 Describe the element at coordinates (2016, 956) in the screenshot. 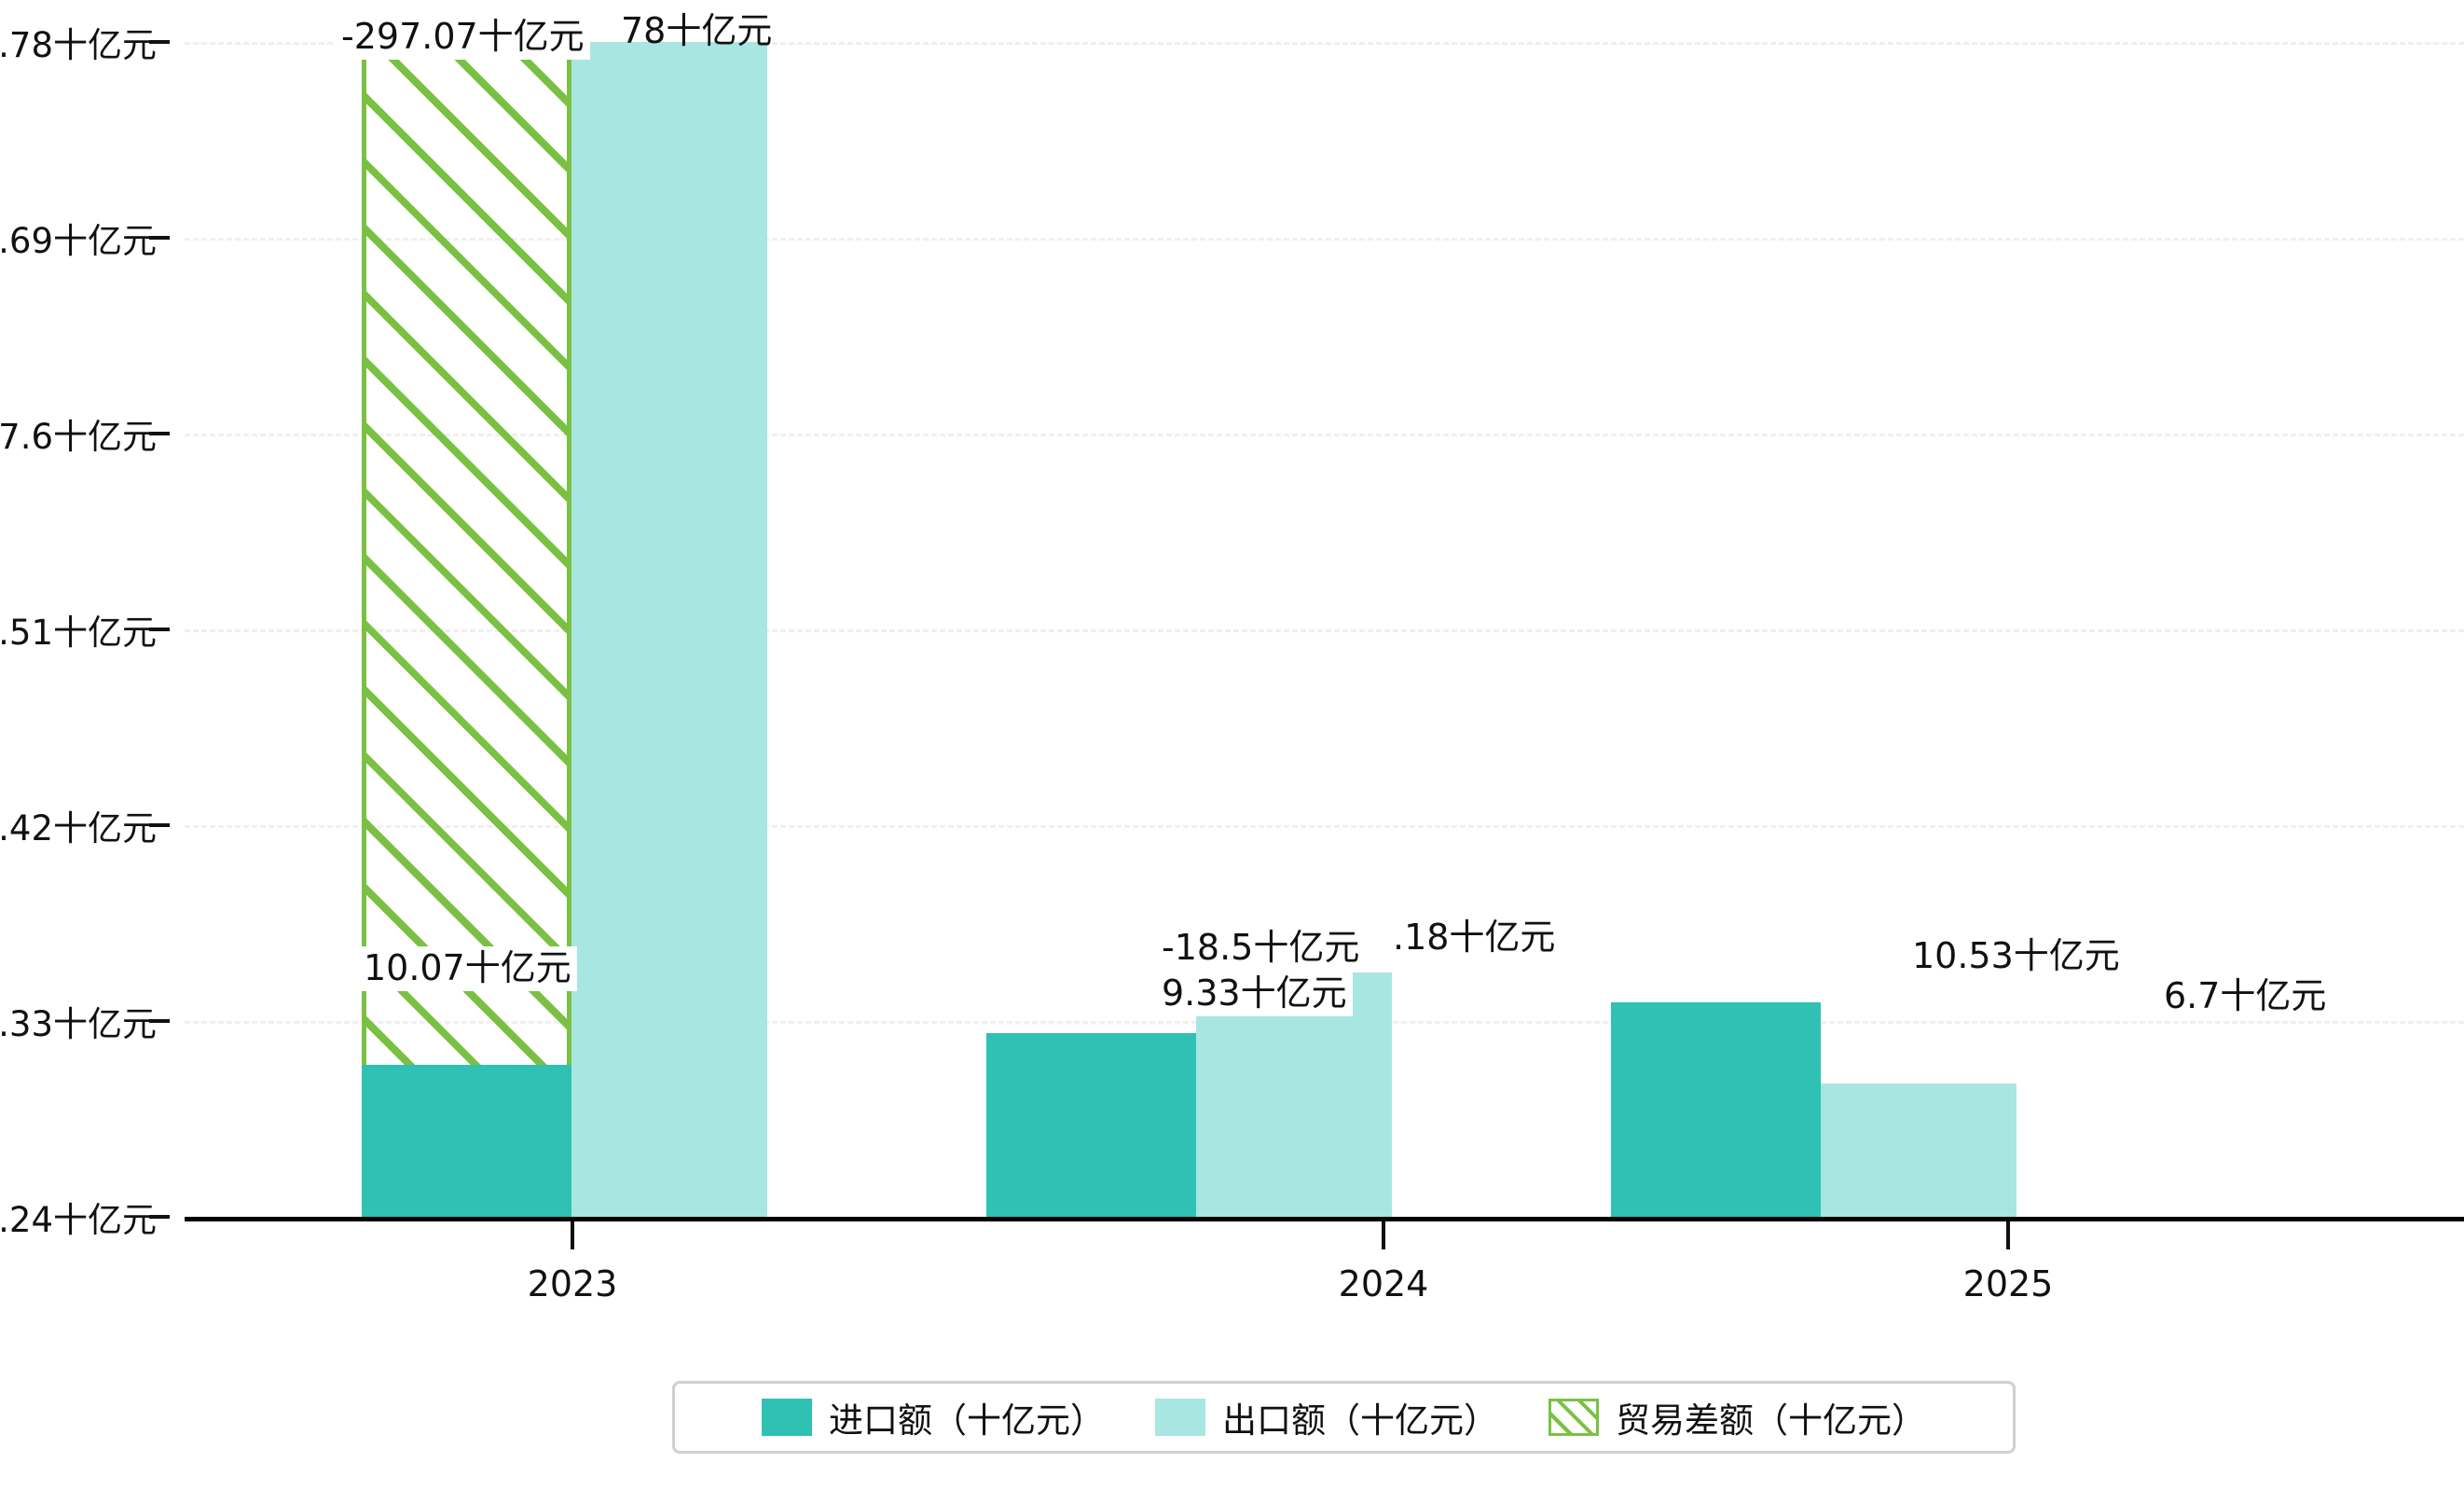

I see `value-label-import-2025: 10.53十亿元` at that location.